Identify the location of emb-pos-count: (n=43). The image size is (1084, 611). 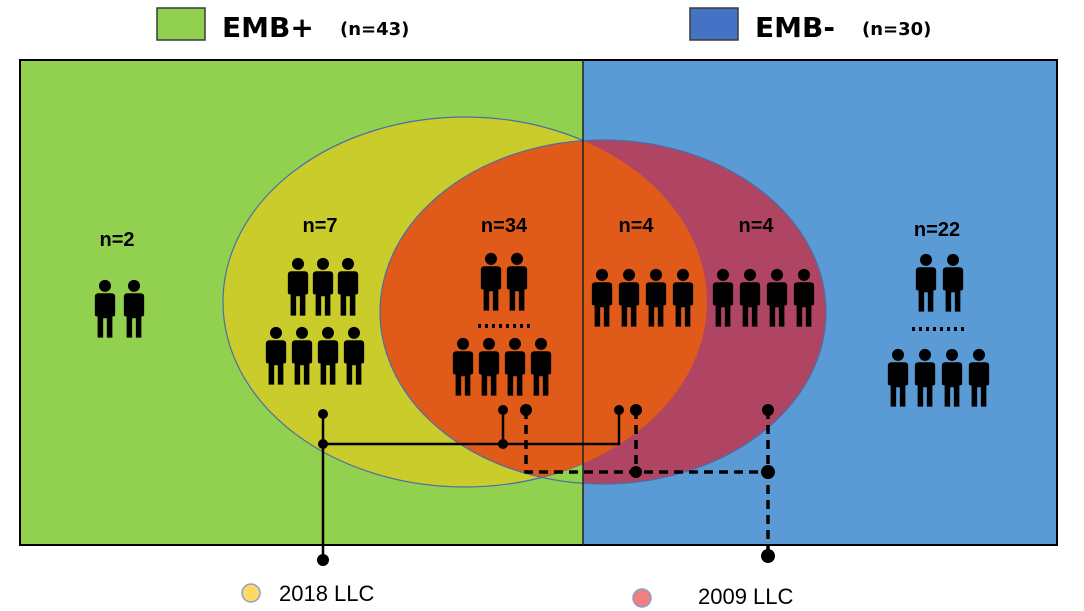
(374, 29).